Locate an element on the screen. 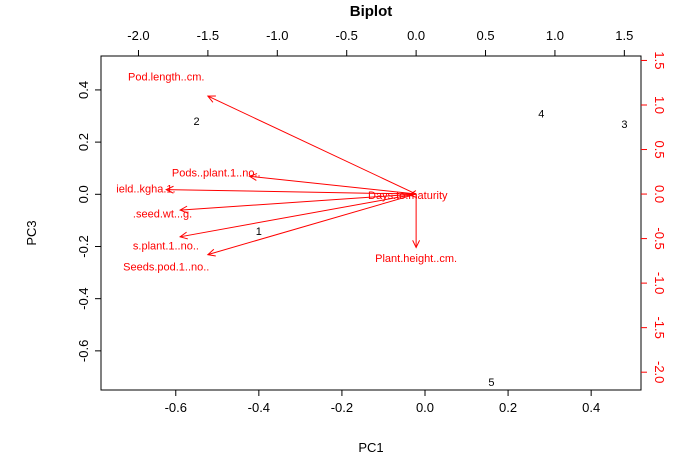 Image resolution: width=681 pixels, height=456 pixels. top-x-tick-label: 1.0 is located at coordinates (555, 35).